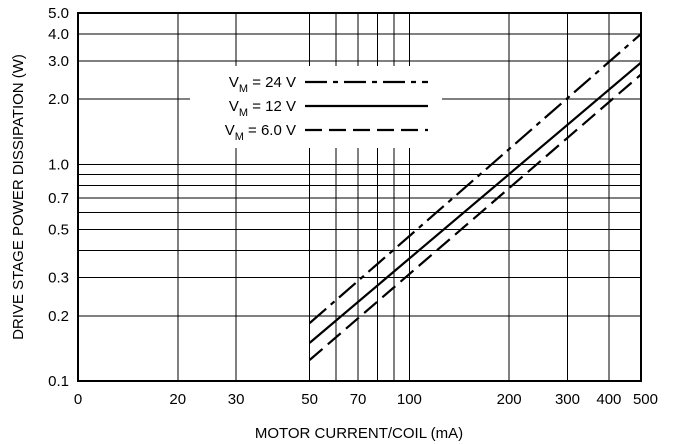  Describe the element at coordinates (608, 399) in the screenshot. I see `x-tick-label: 400` at that location.